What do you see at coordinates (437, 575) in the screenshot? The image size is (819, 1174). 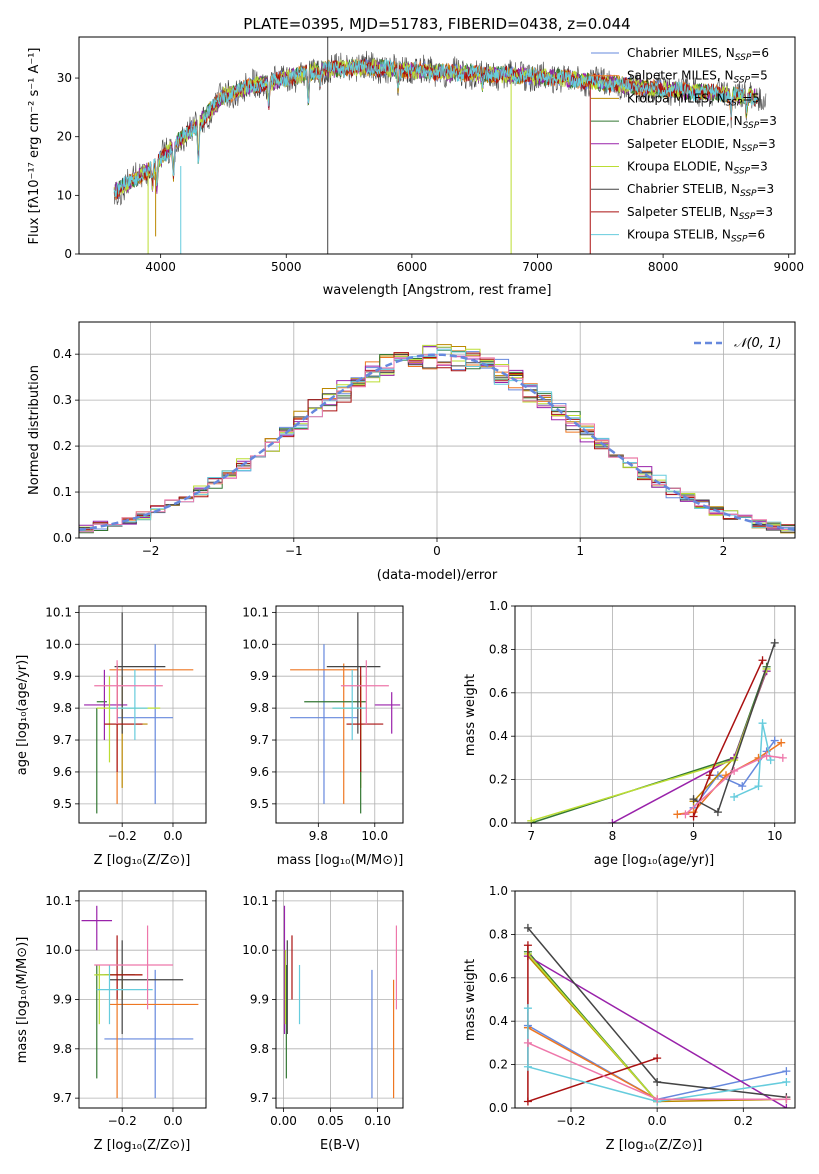 I see `x-axis-label: (data-model)/error` at bounding box center [437, 575].